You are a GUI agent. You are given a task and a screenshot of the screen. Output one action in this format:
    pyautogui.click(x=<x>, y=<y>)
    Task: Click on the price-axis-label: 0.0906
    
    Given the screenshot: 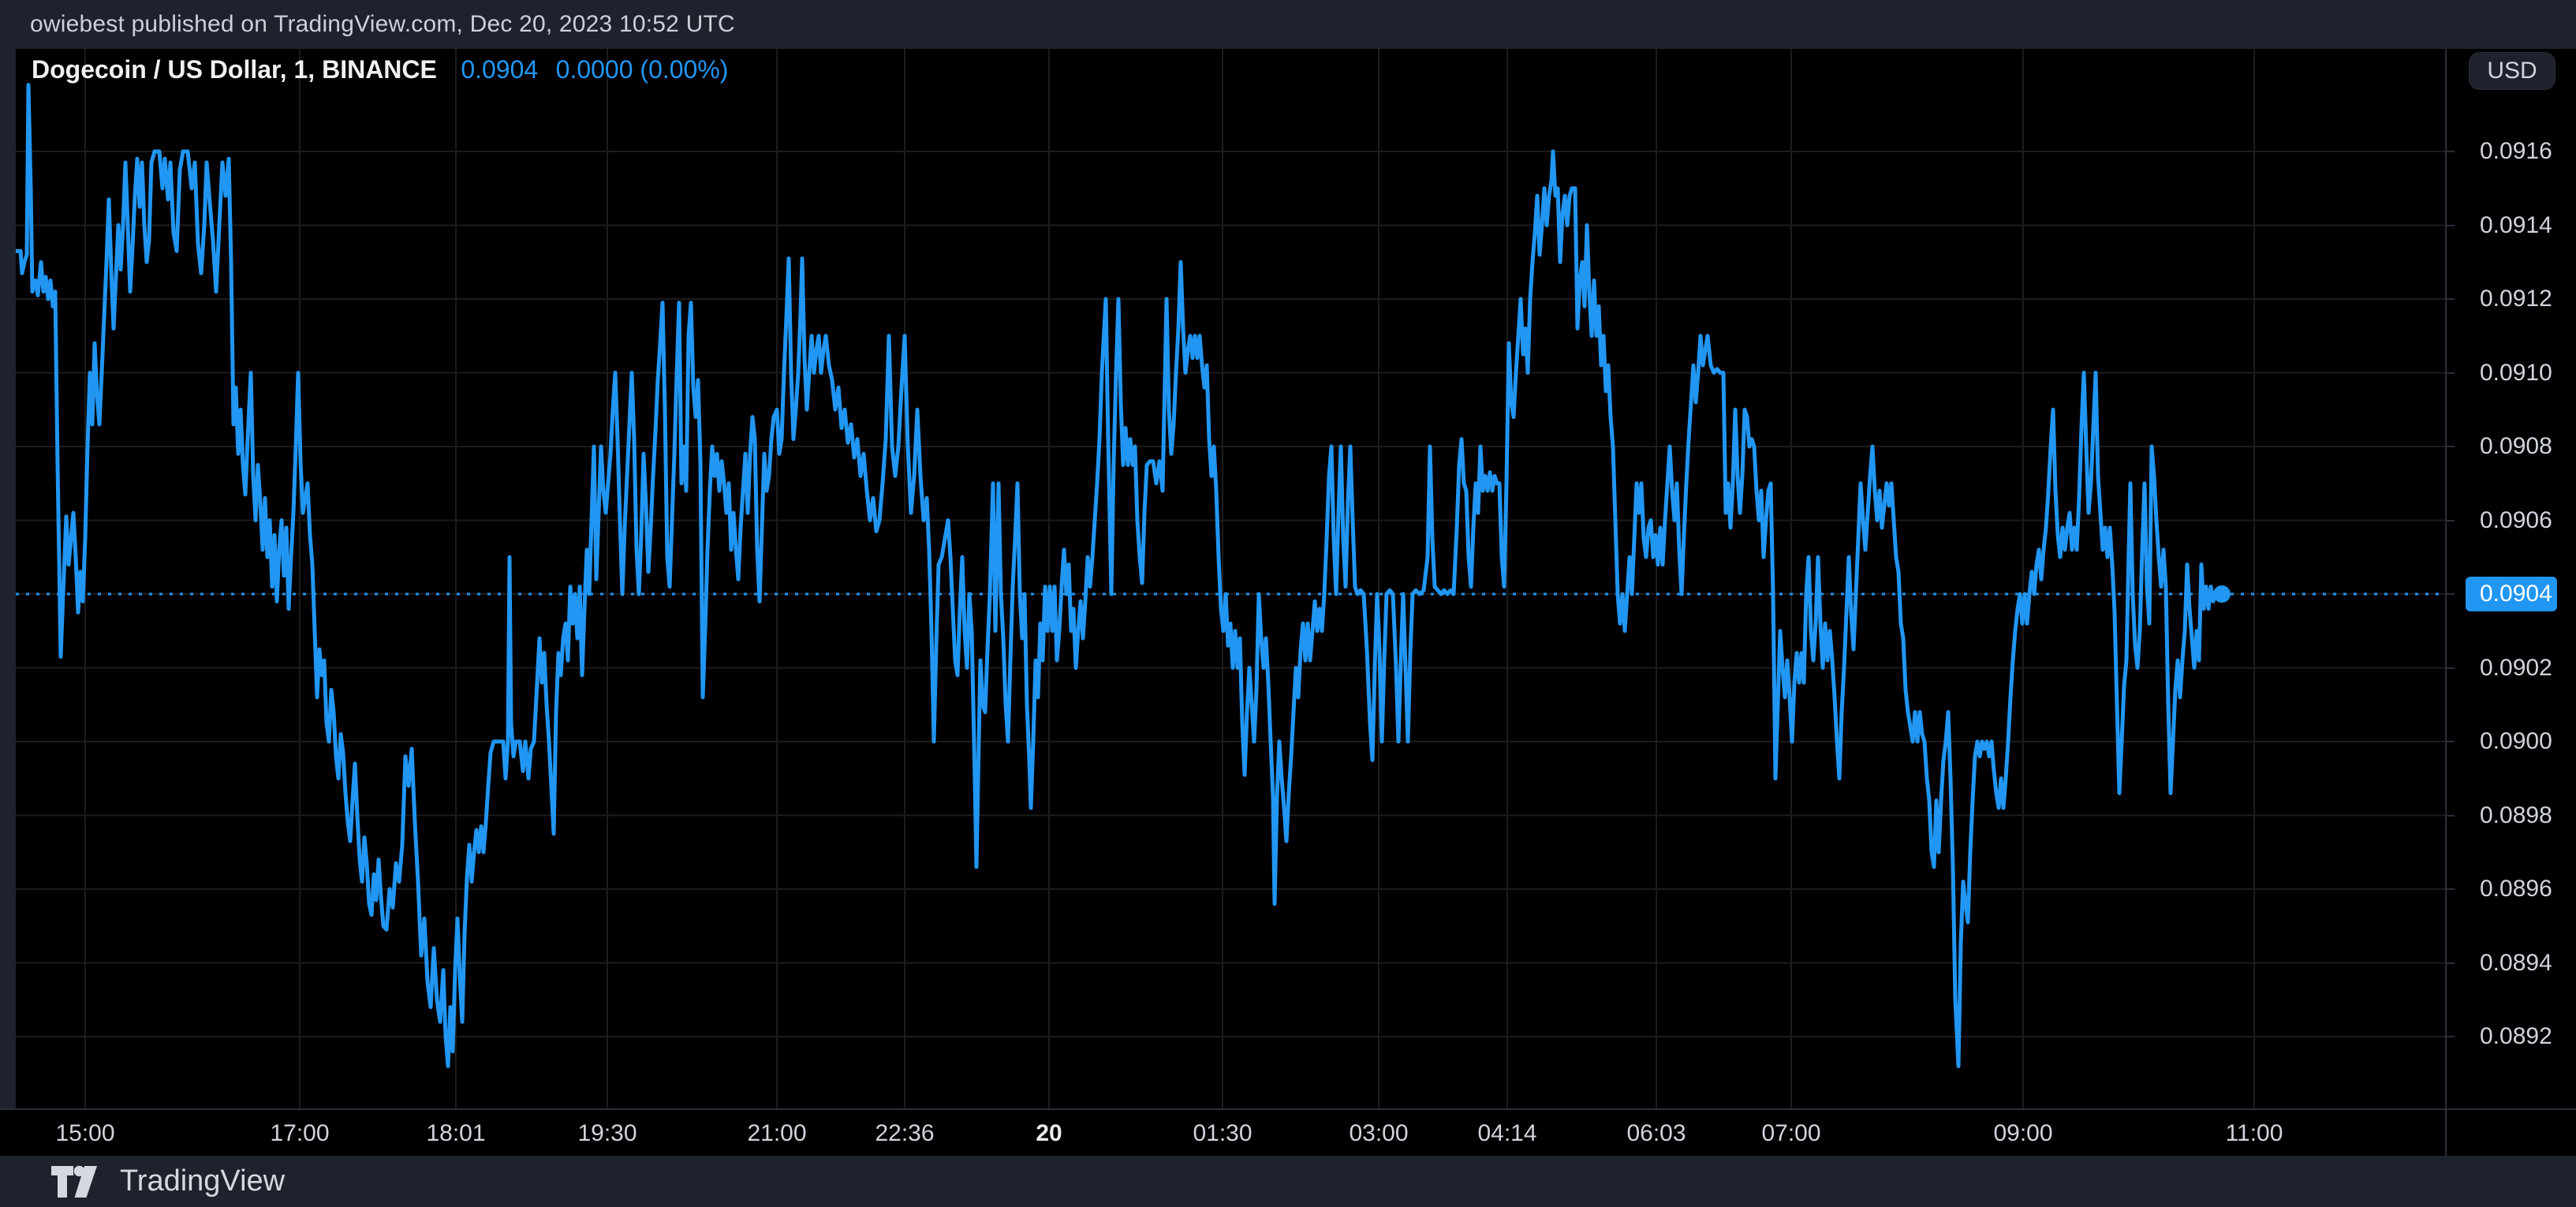 What is the action you would take?
    pyautogui.click(x=2516, y=519)
    